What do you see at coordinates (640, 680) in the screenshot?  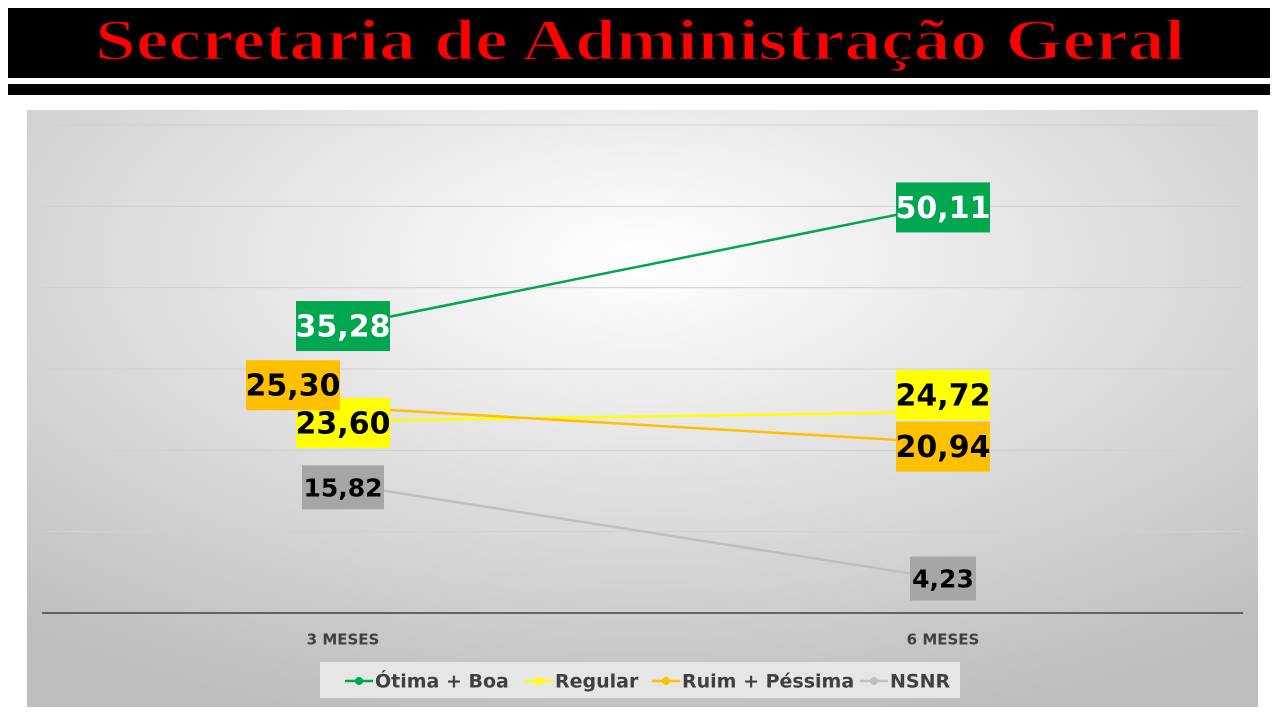 I see `legend` at bounding box center [640, 680].